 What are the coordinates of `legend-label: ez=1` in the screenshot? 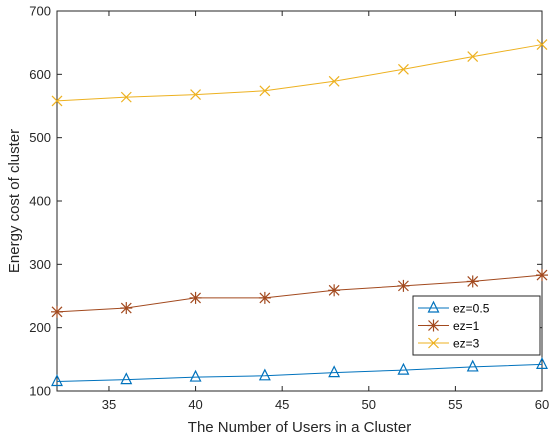 It's located at (466, 326).